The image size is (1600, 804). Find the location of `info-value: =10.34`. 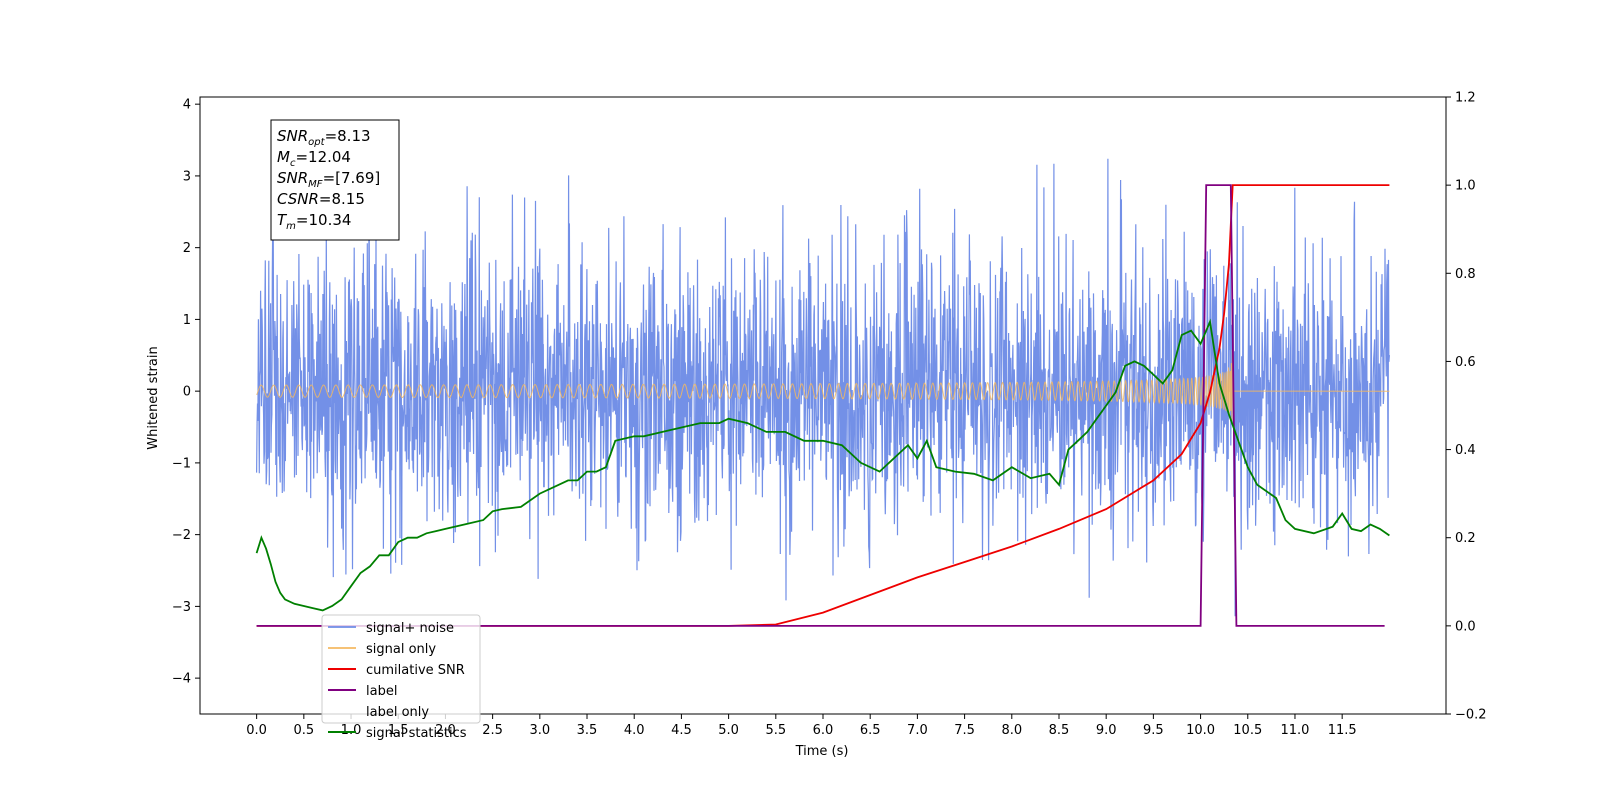

info-value: =10.34 is located at coordinates (324, 220).